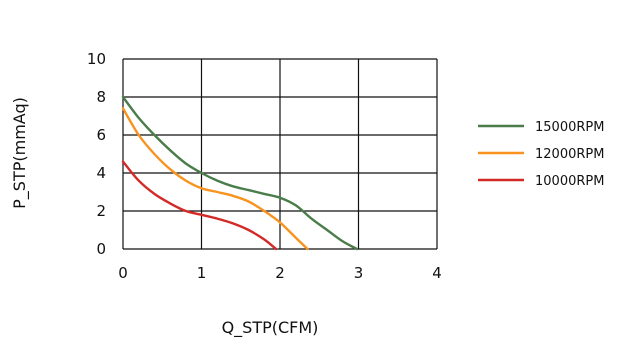 Image resolution: width=620 pixels, height=347 pixels. Describe the element at coordinates (569, 127) in the screenshot. I see `legend-label: 15000RPM` at that location.